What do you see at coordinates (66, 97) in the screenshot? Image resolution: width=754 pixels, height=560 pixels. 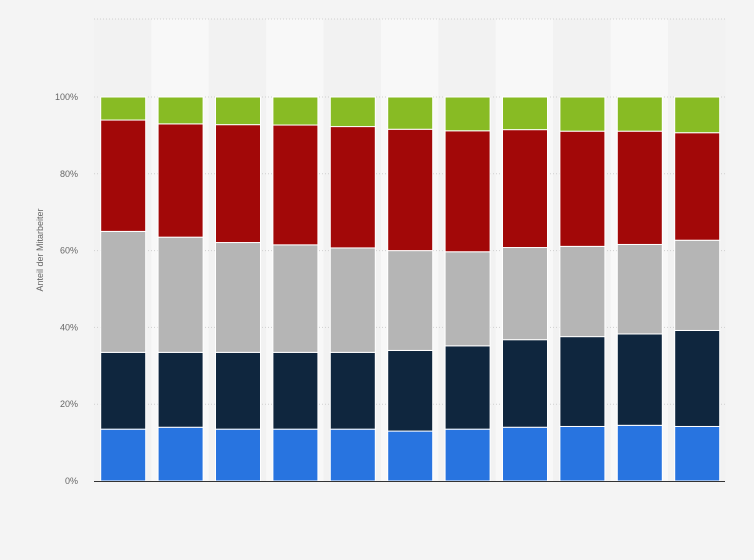 I see `y-tick-label: 100%` at bounding box center [66, 97].